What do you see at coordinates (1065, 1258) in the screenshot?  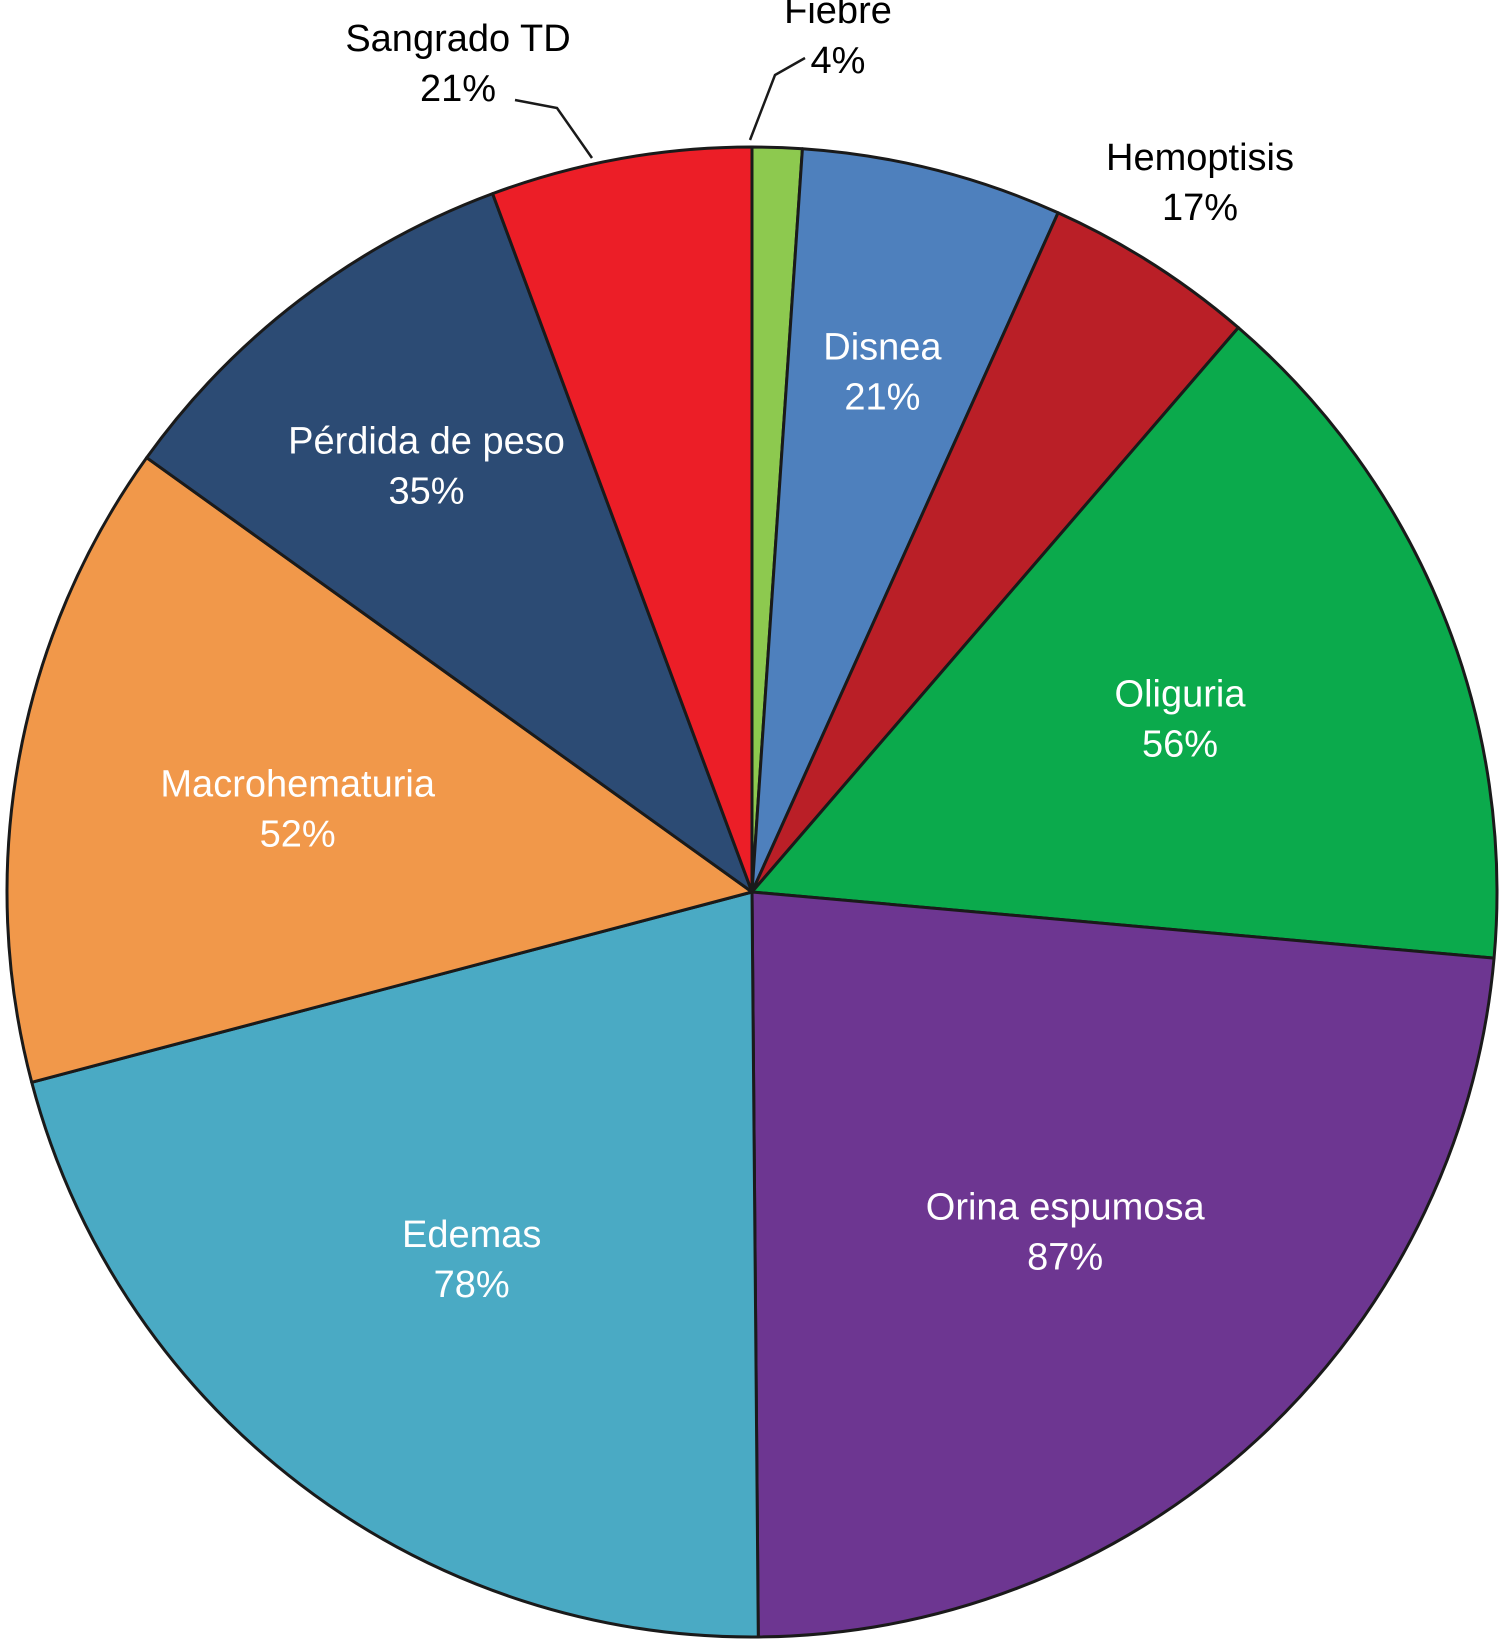 I see `slice-value-label-orina-espumosa: 87%` at bounding box center [1065, 1258].